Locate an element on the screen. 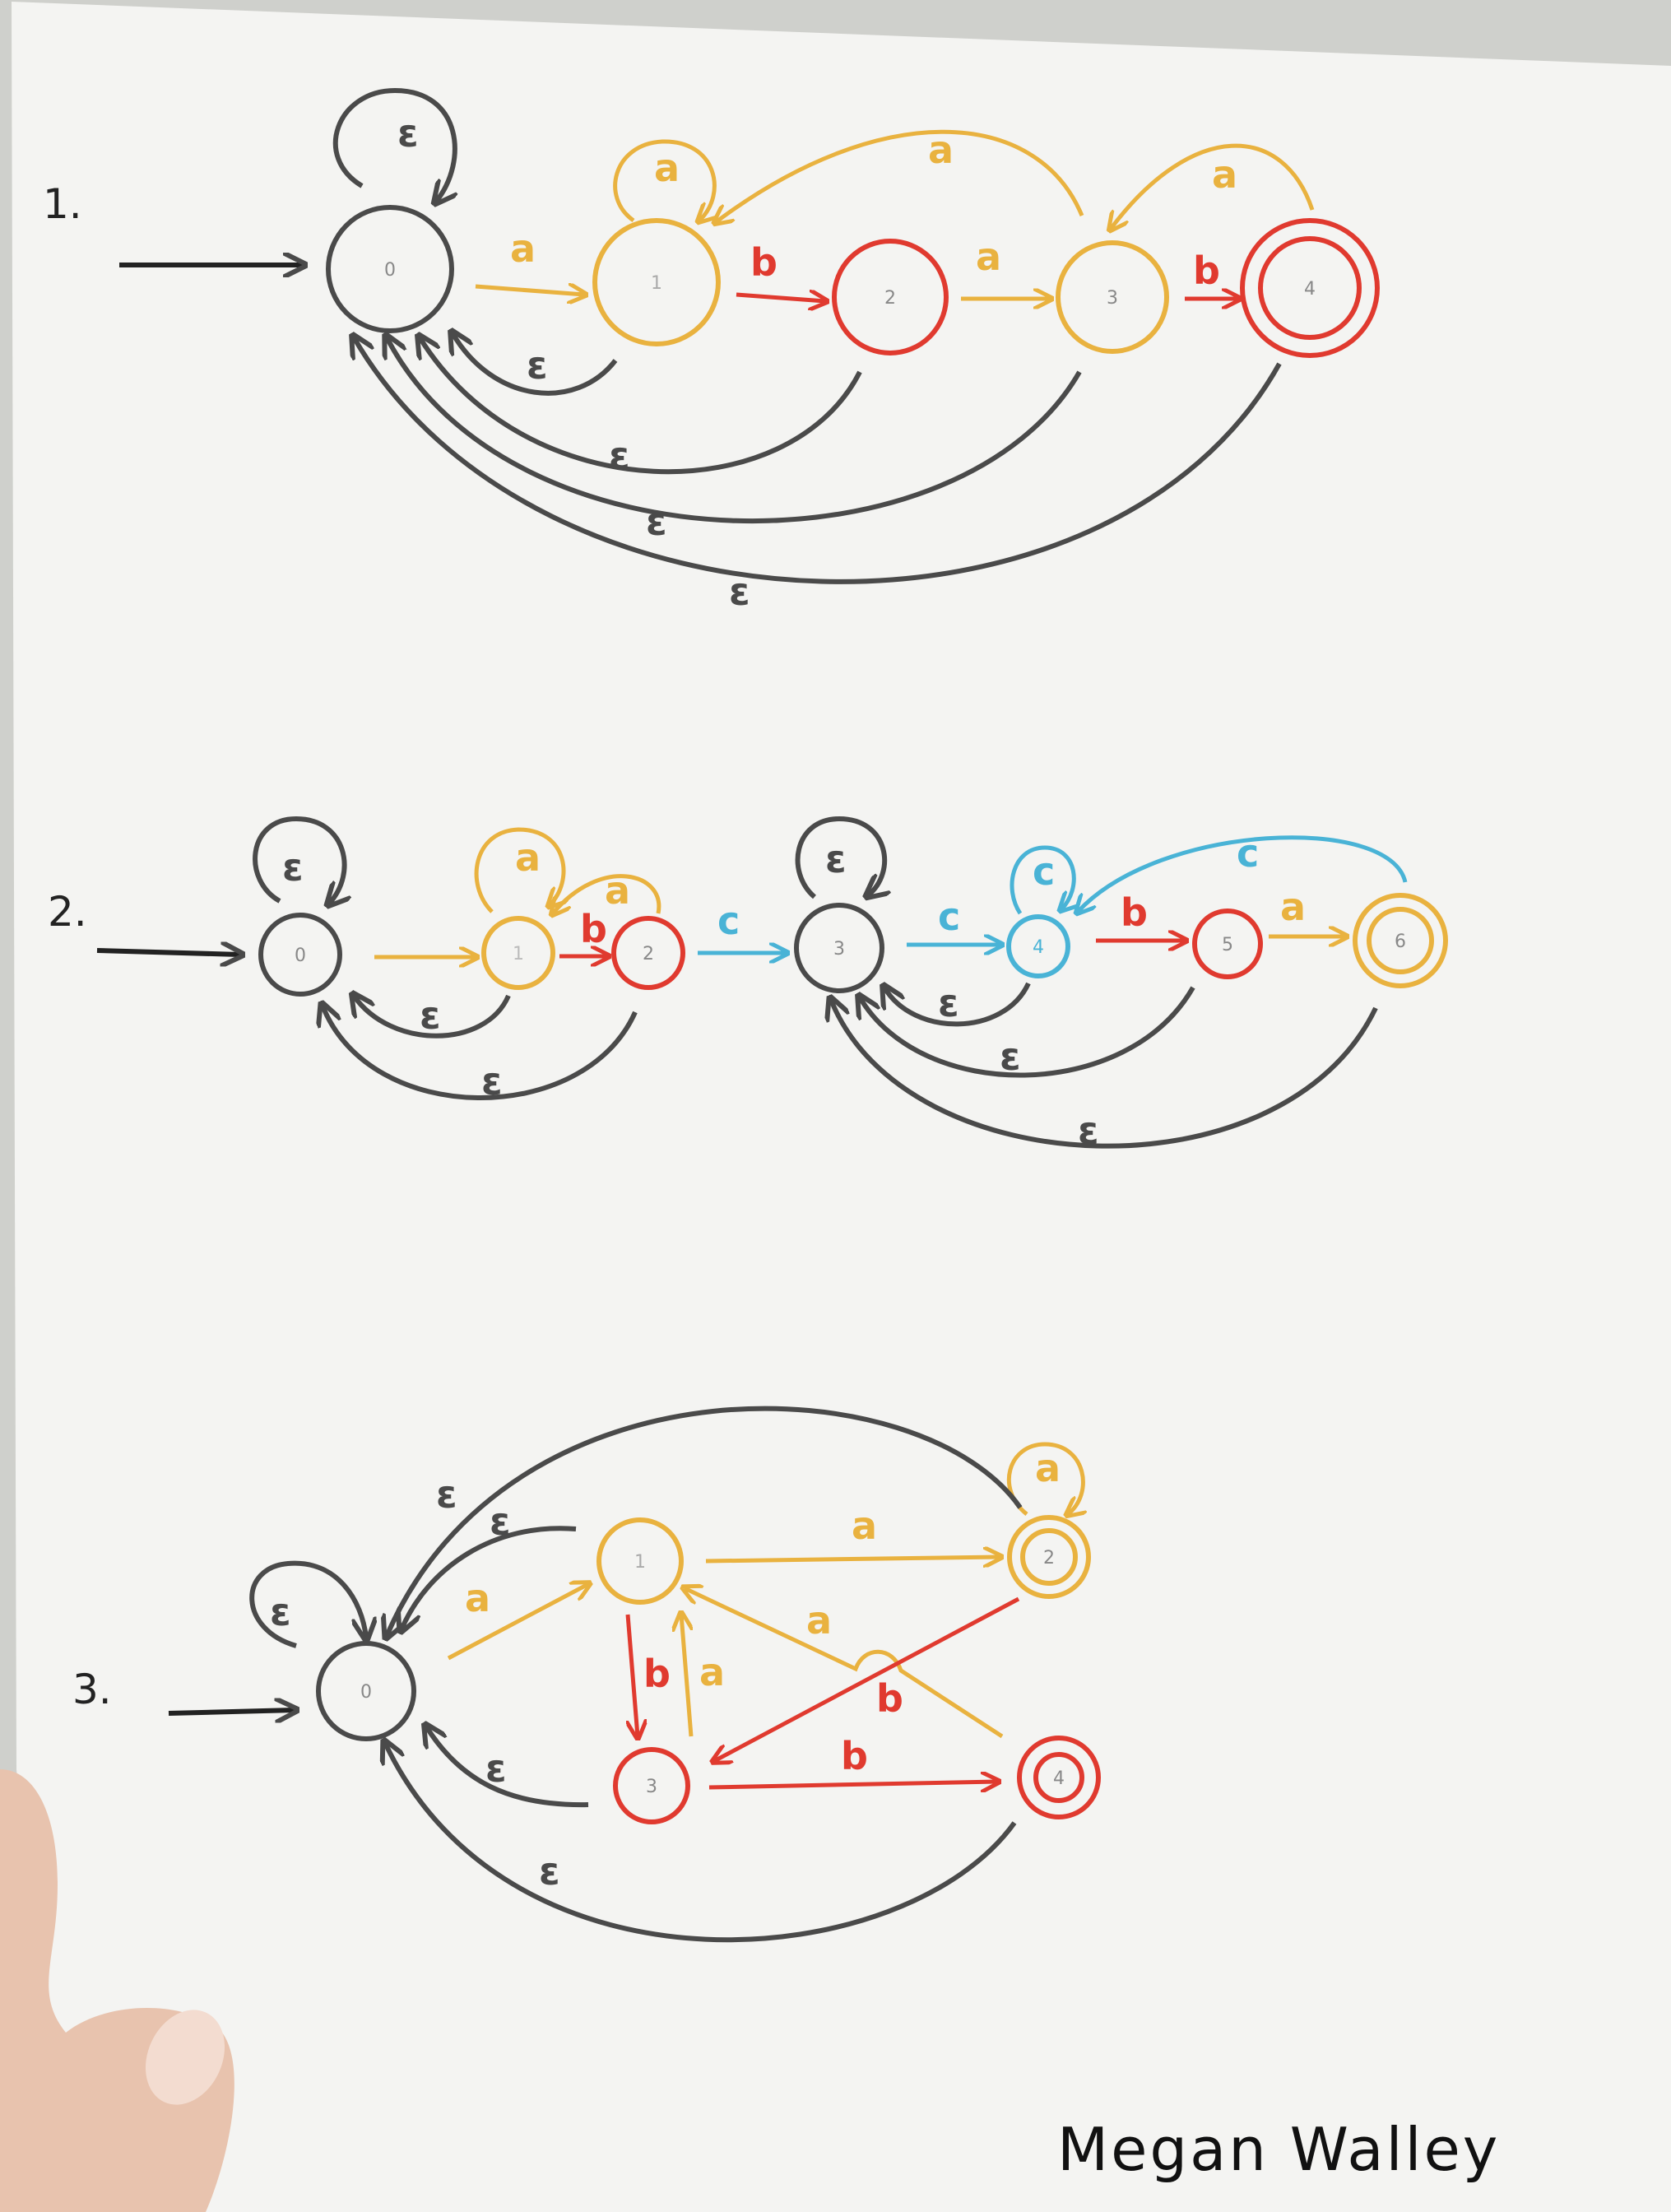 The image size is (1671, 2212). state-label: 5 is located at coordinates (1227, 945).